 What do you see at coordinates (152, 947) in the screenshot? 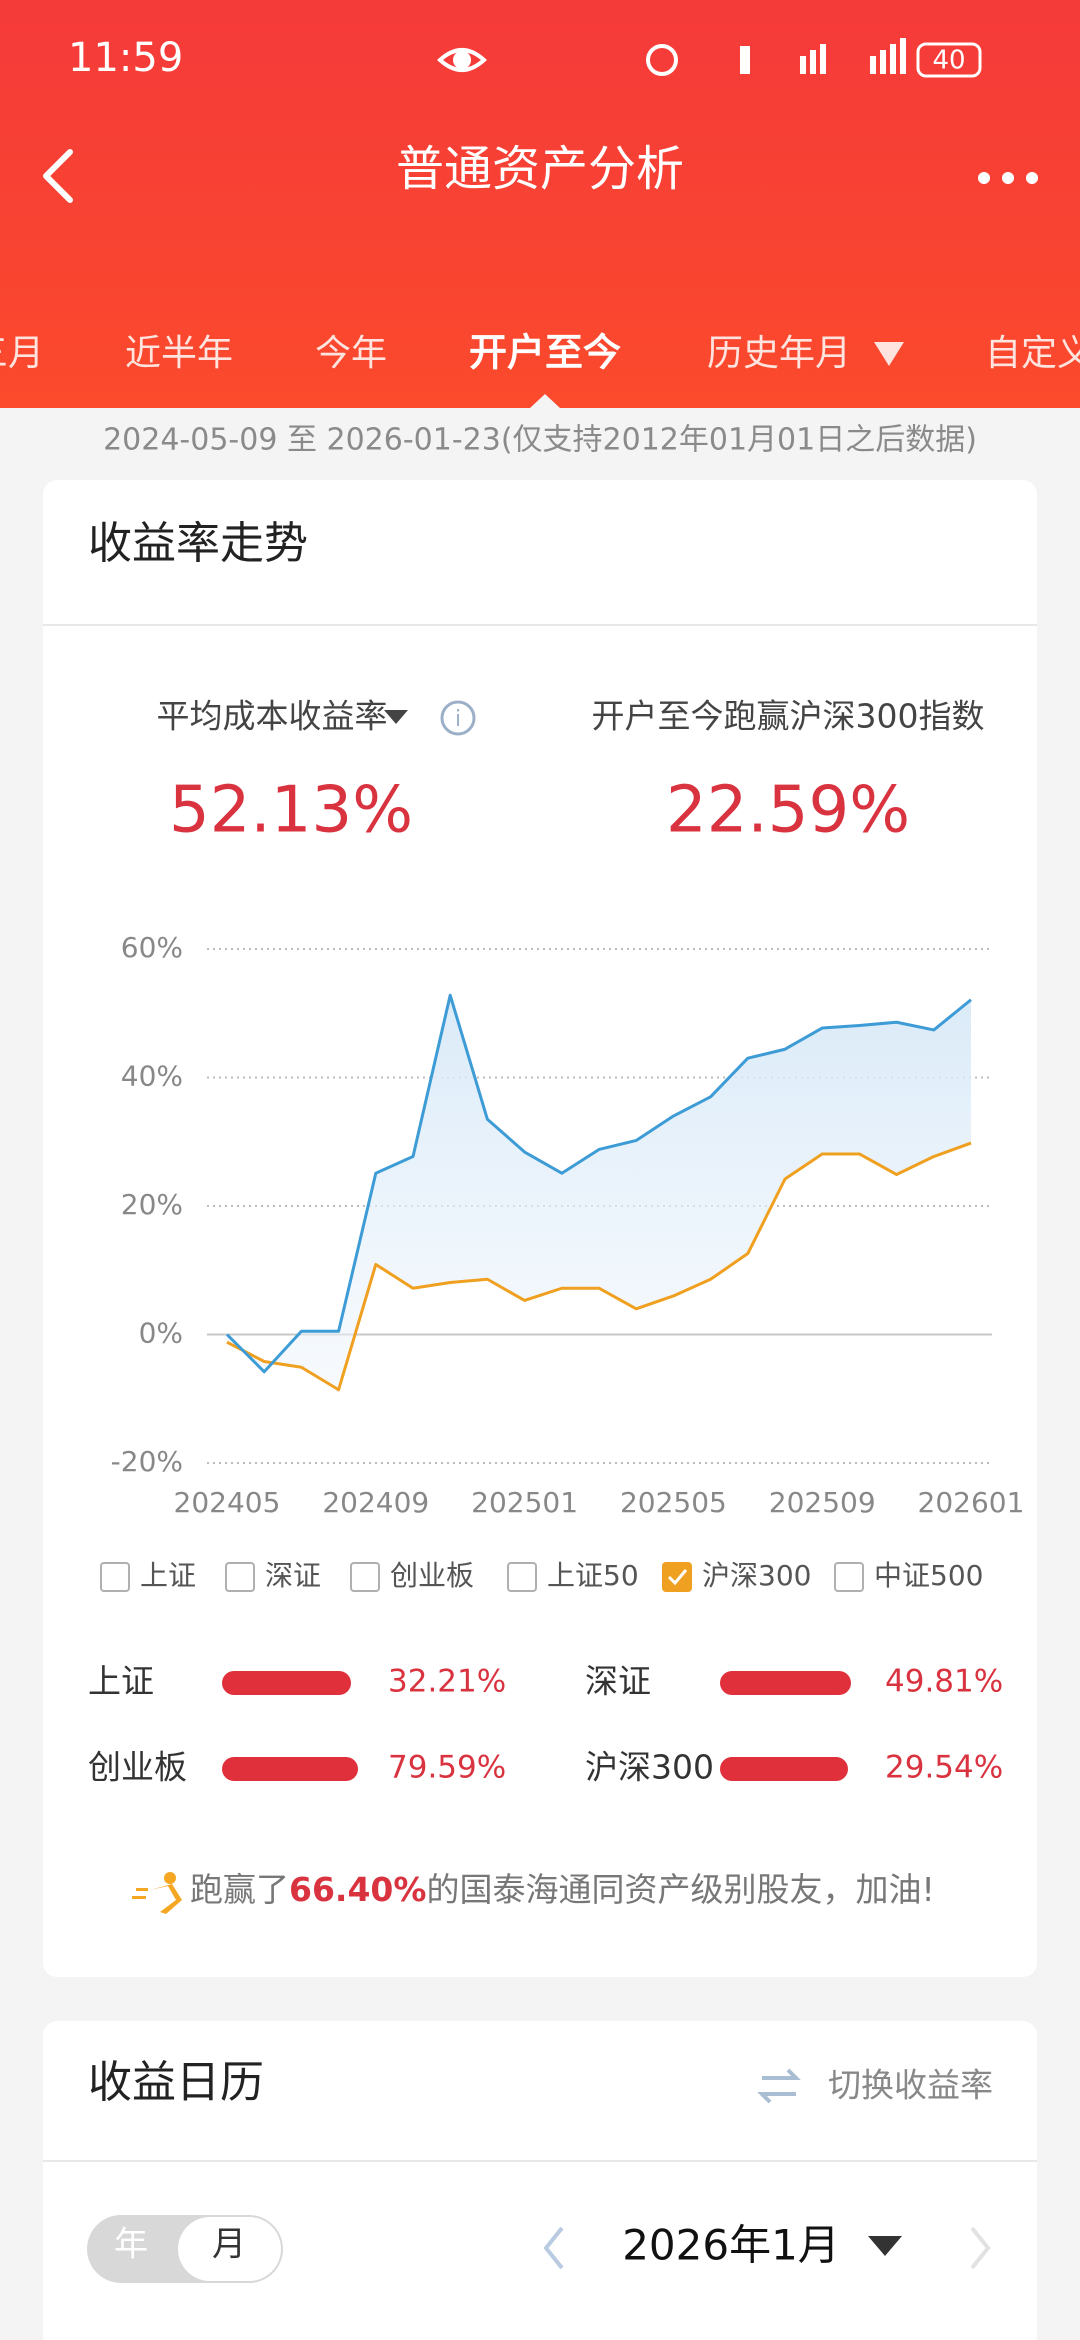
I see `y-tick-label: 60%` at bounding box center [152, 947].